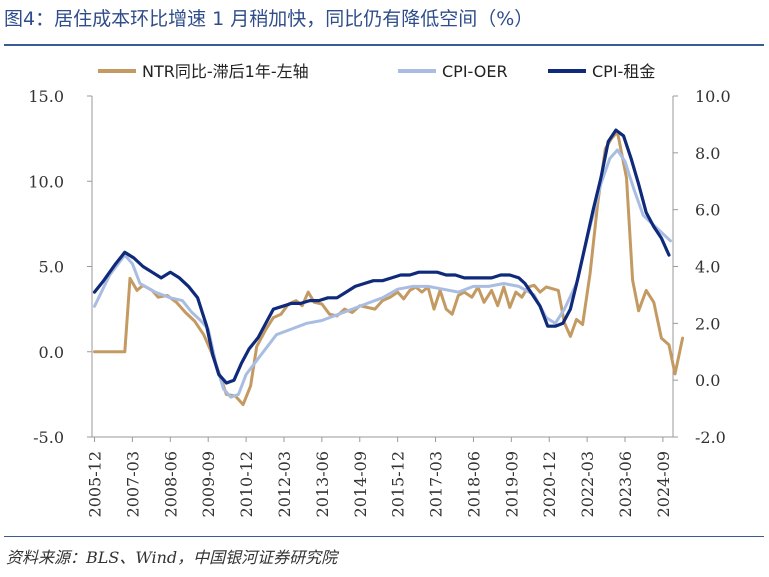 The width and height of the screenshot is (769, 577). What do you see at coordinates (51, 267) in the screenshot?
I see `left-tick-label: 5.0` at bounding box center [51, 267].